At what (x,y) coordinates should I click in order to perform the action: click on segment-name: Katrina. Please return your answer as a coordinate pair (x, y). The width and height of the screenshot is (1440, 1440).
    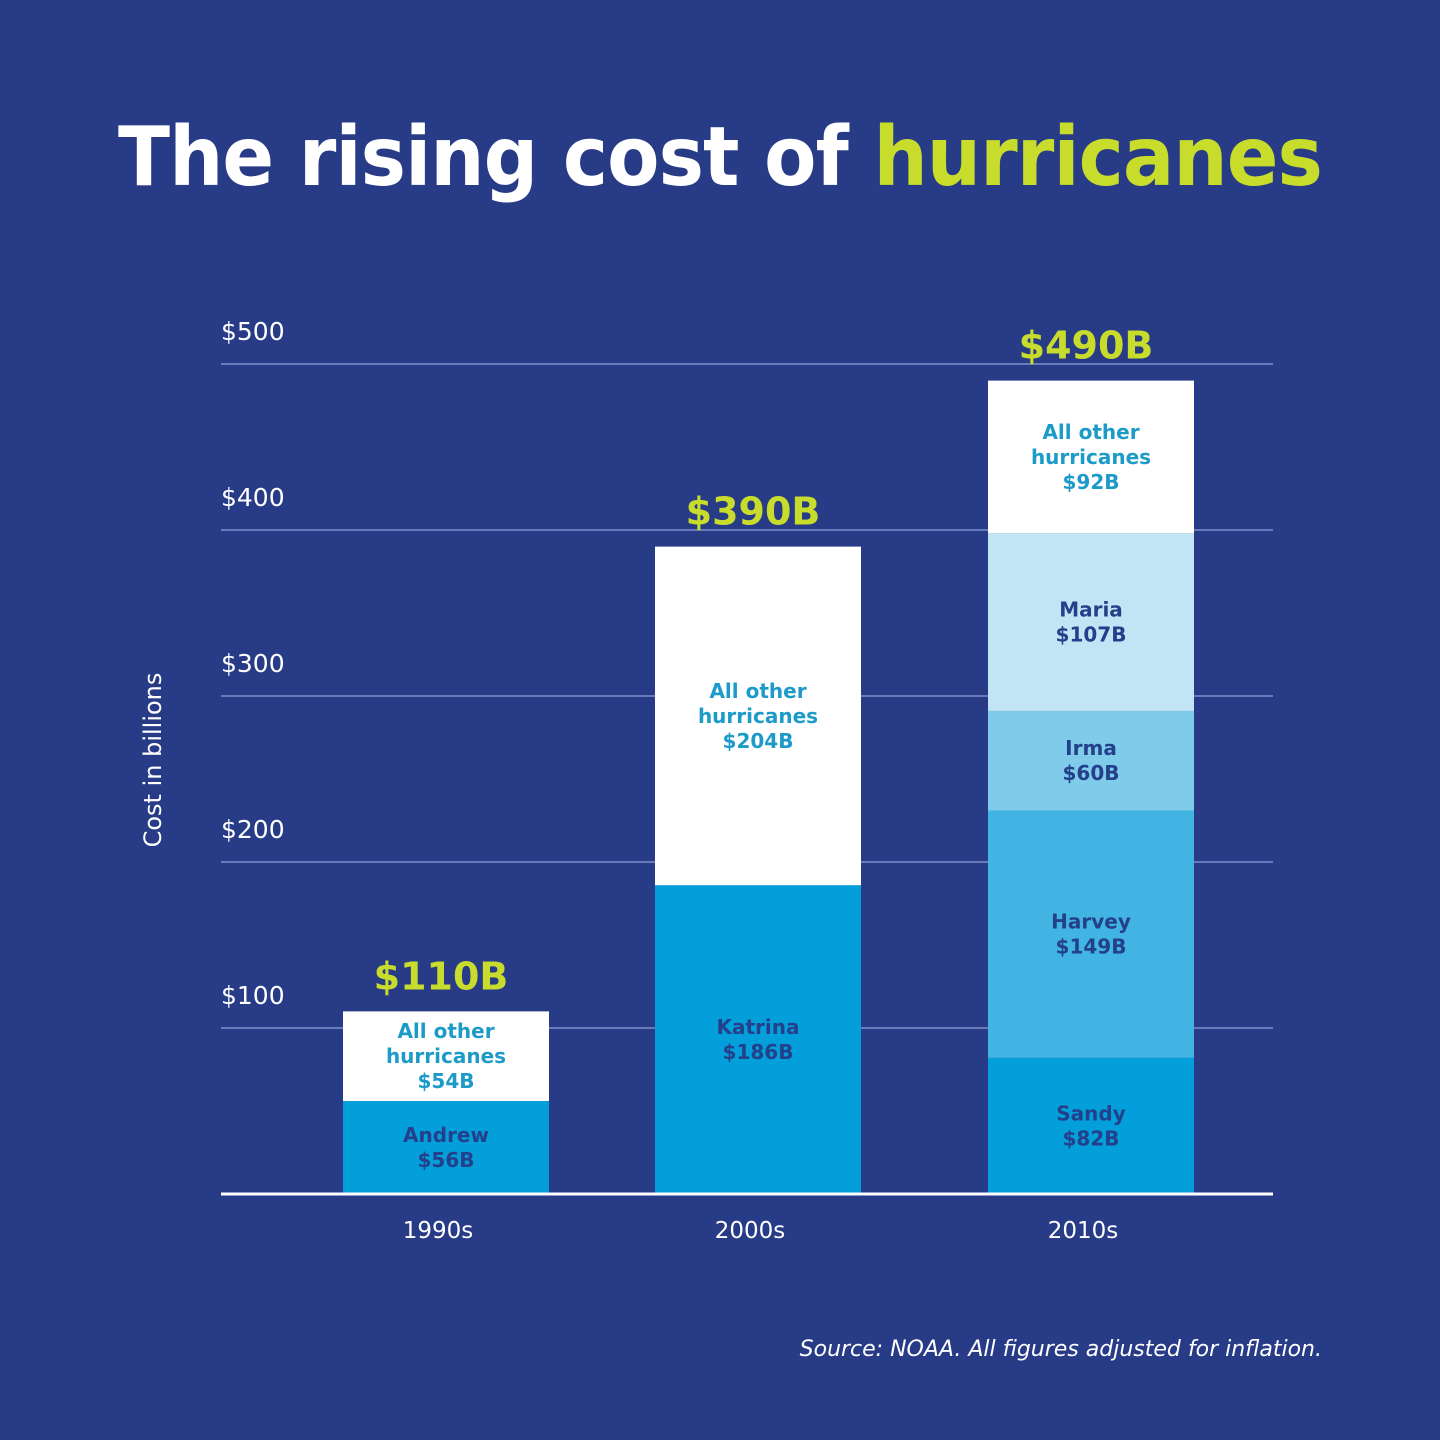
    Looking at the image, I should click on (757, 1027).